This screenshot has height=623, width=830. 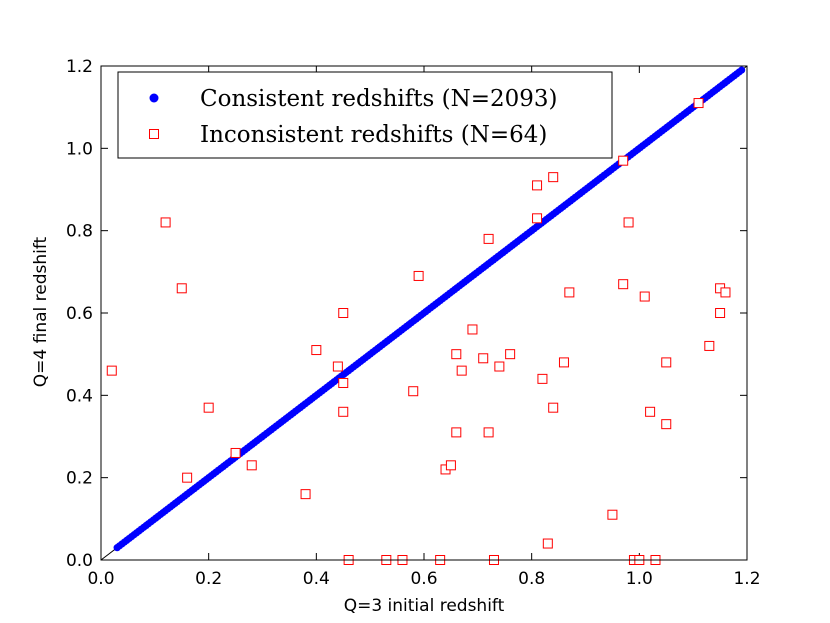 I want to click on legend-label-inconsistent: Inconsistent redshifts (N=64), so click(x=373, y=135).